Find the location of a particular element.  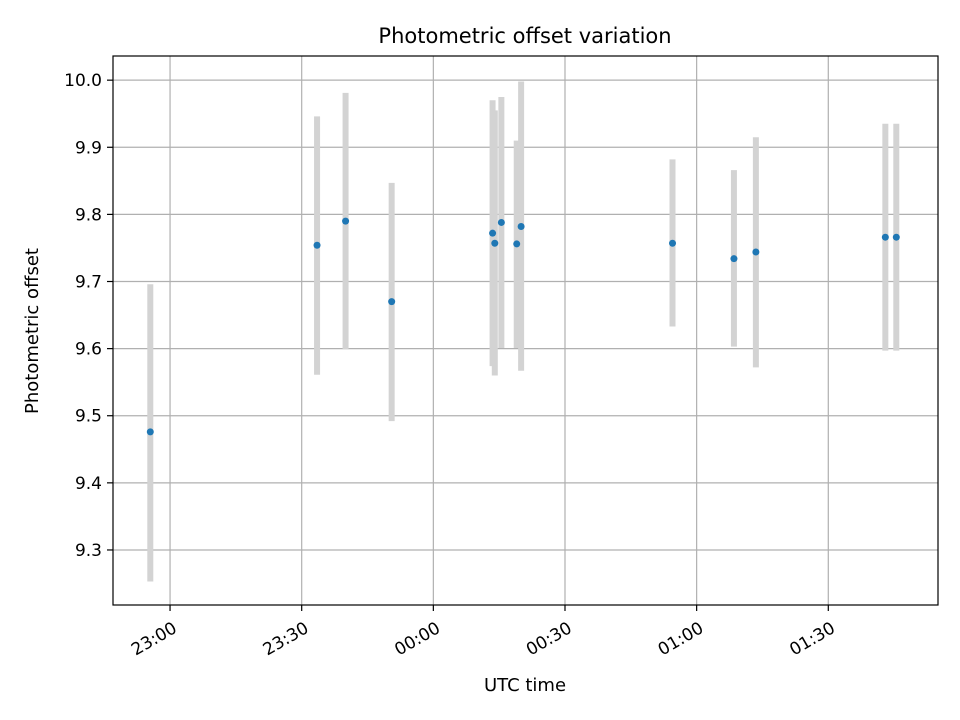

y-tick-label: 9.3 is located at coordinates (88, 551).